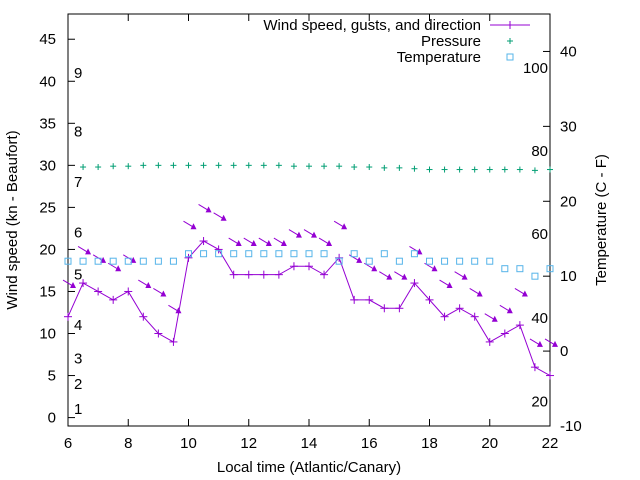  Describe the element at coordinates (248, 443) in the screenshot. I see `x-tick-label: 12` at that location.